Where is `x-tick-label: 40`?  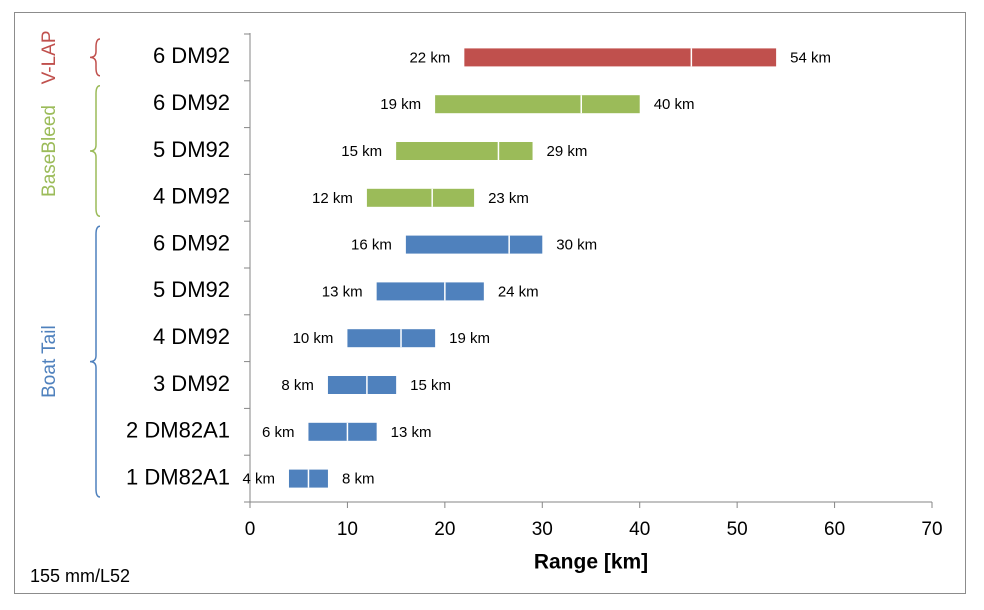
x-tick-label: 40 is located at coordinates (639, 529).